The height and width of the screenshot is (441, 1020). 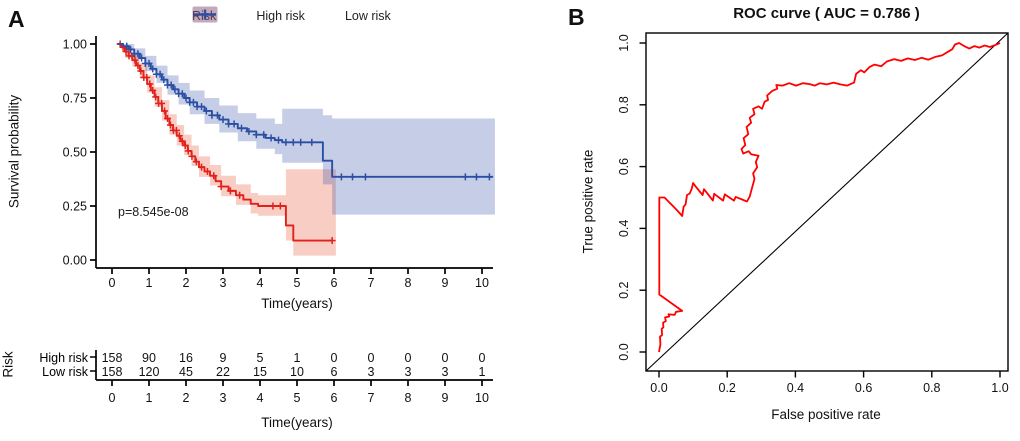 I want to click on risk-table-row-label-low: Low risk, so click(x=65, y=372).